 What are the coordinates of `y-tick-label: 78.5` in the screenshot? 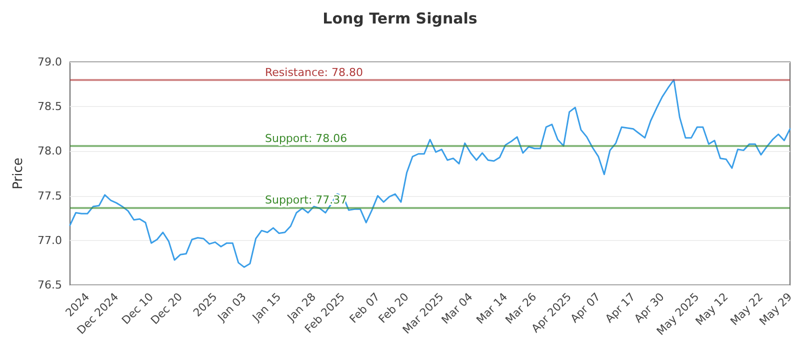 It's located at (50, 107).